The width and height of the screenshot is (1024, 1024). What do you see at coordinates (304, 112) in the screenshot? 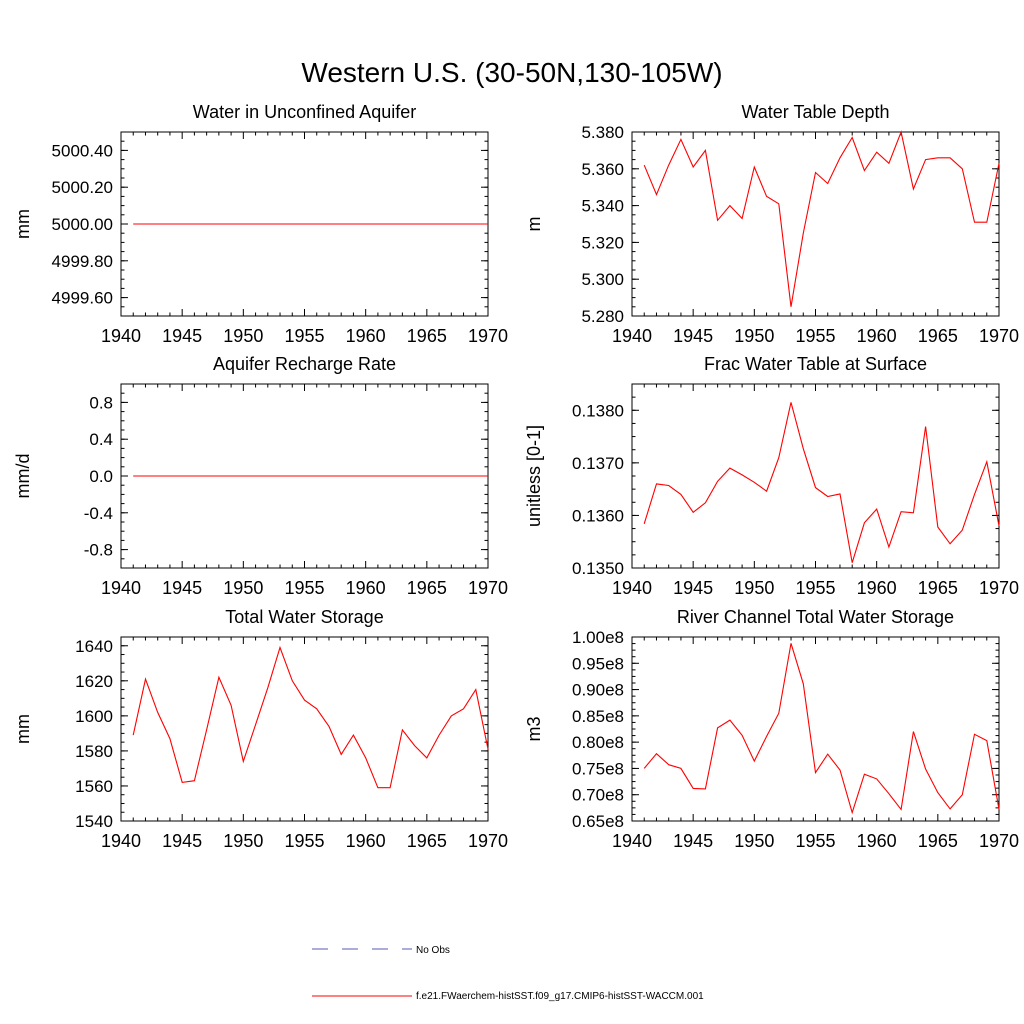
I see `panel-title: Water in Unconfined Aquifer` at bounding box center [304, 112].